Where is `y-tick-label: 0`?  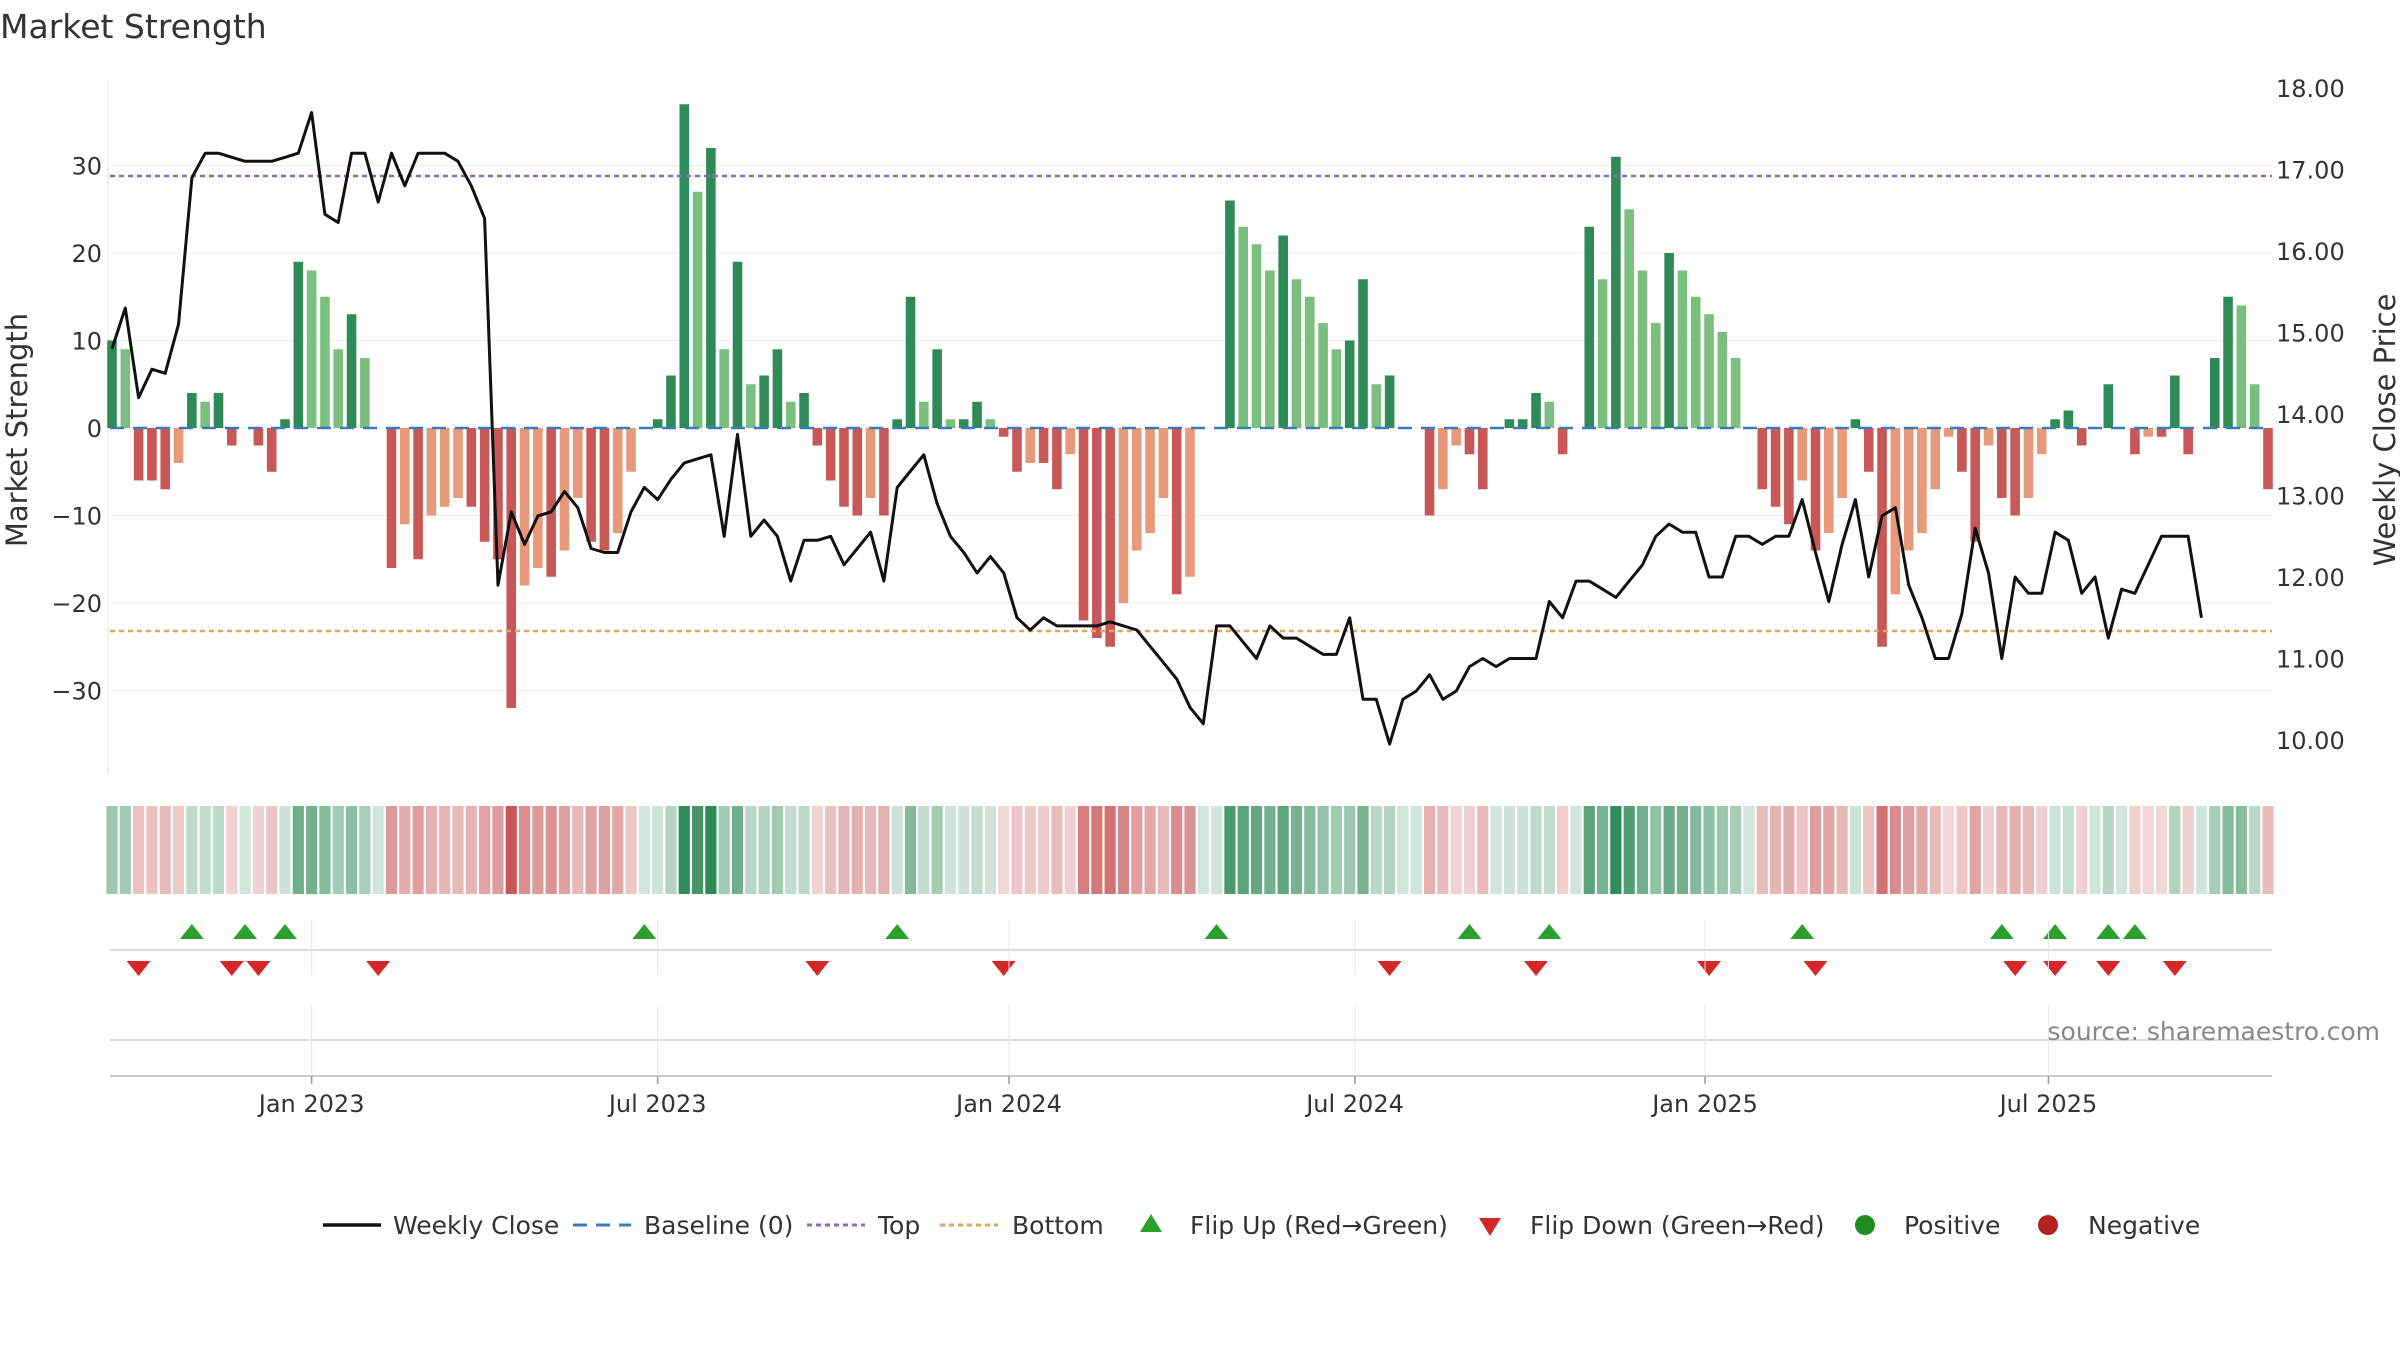
y-tick-label: 0 is located at coordinates (94, 429).